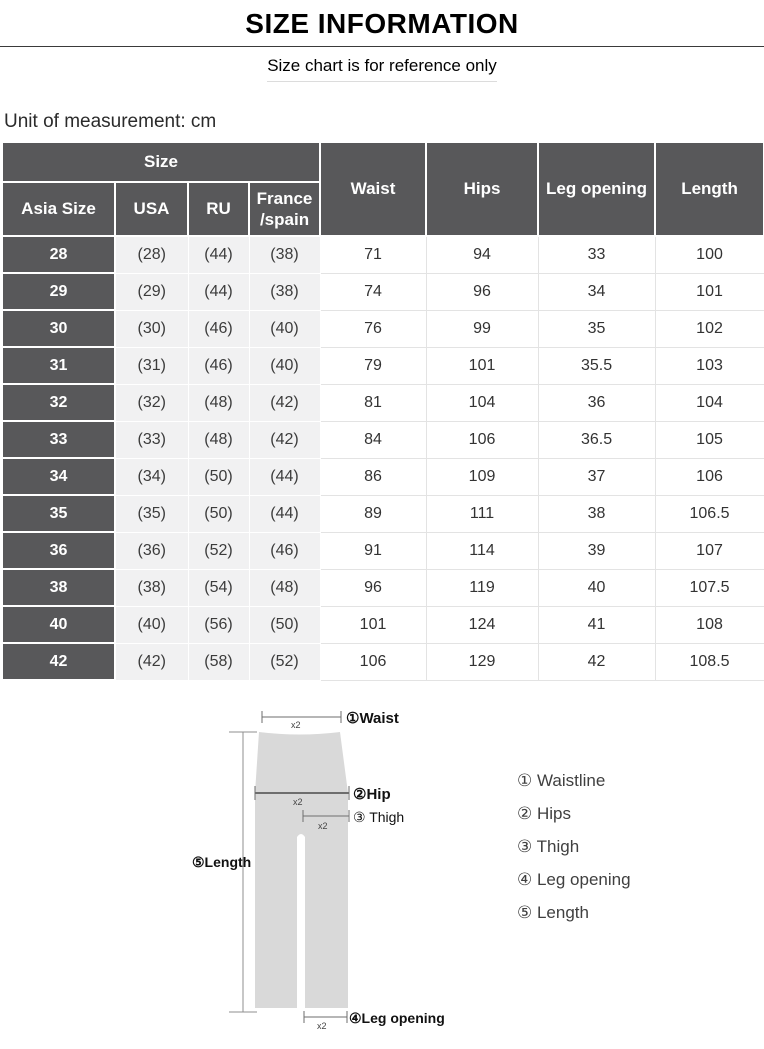 The image size is (764, 1049). What do you see at coordinates (58, 624) in the screenshot?
I see `cell-asia-size: 40` at bounding box center [58, 624].